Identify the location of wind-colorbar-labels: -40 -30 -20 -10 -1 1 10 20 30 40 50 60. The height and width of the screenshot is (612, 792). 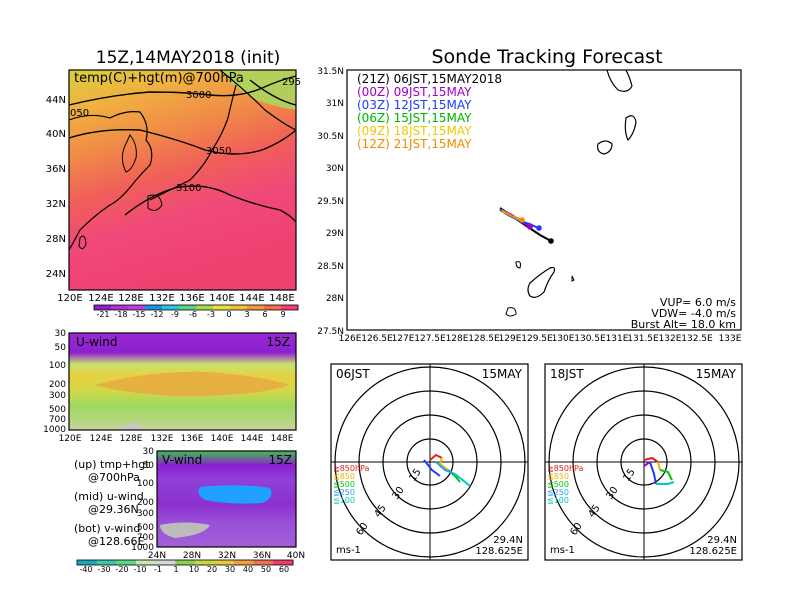
(184, 569).